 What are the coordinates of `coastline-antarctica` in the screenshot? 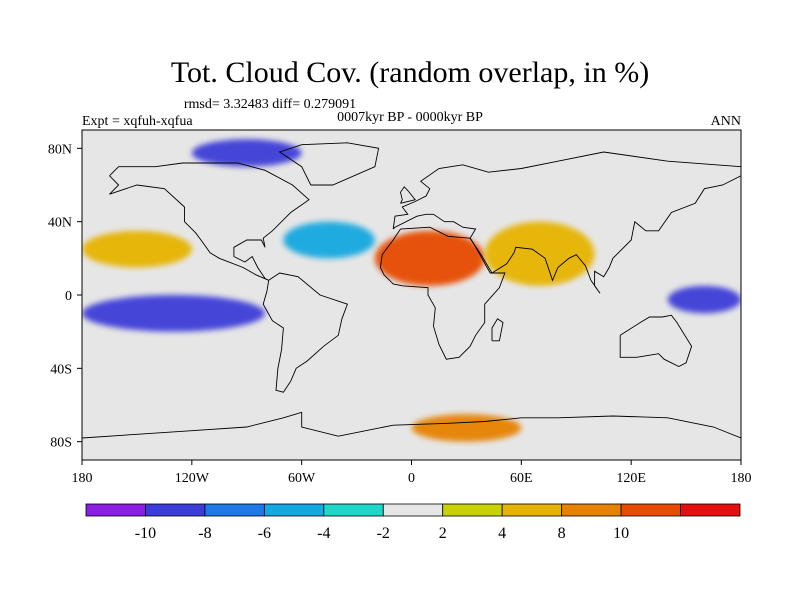 It's located at (411, 425).